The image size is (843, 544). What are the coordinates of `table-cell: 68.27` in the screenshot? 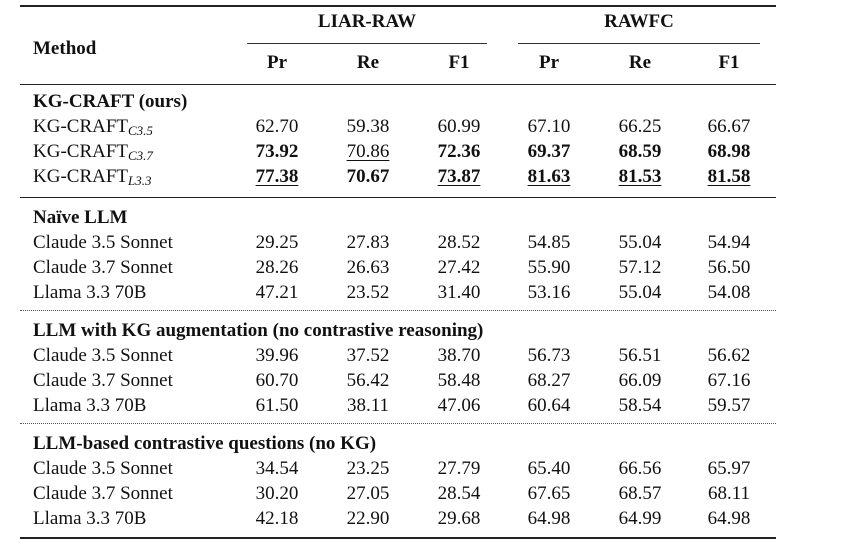 It's located at (549, 380).